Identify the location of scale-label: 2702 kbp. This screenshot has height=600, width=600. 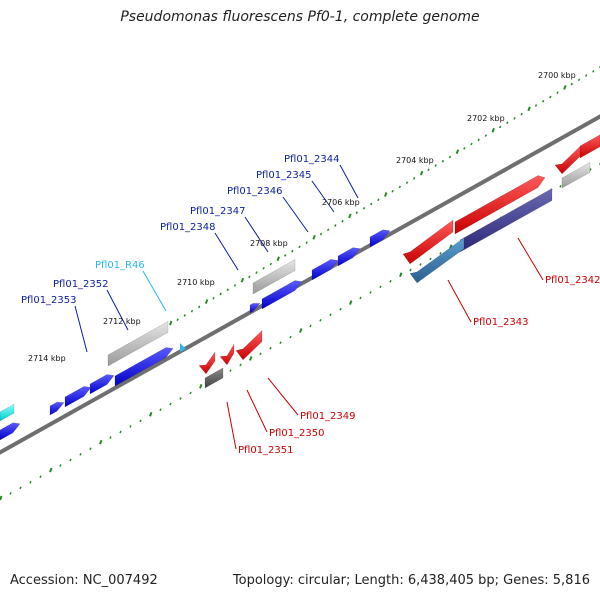
(486, 118).